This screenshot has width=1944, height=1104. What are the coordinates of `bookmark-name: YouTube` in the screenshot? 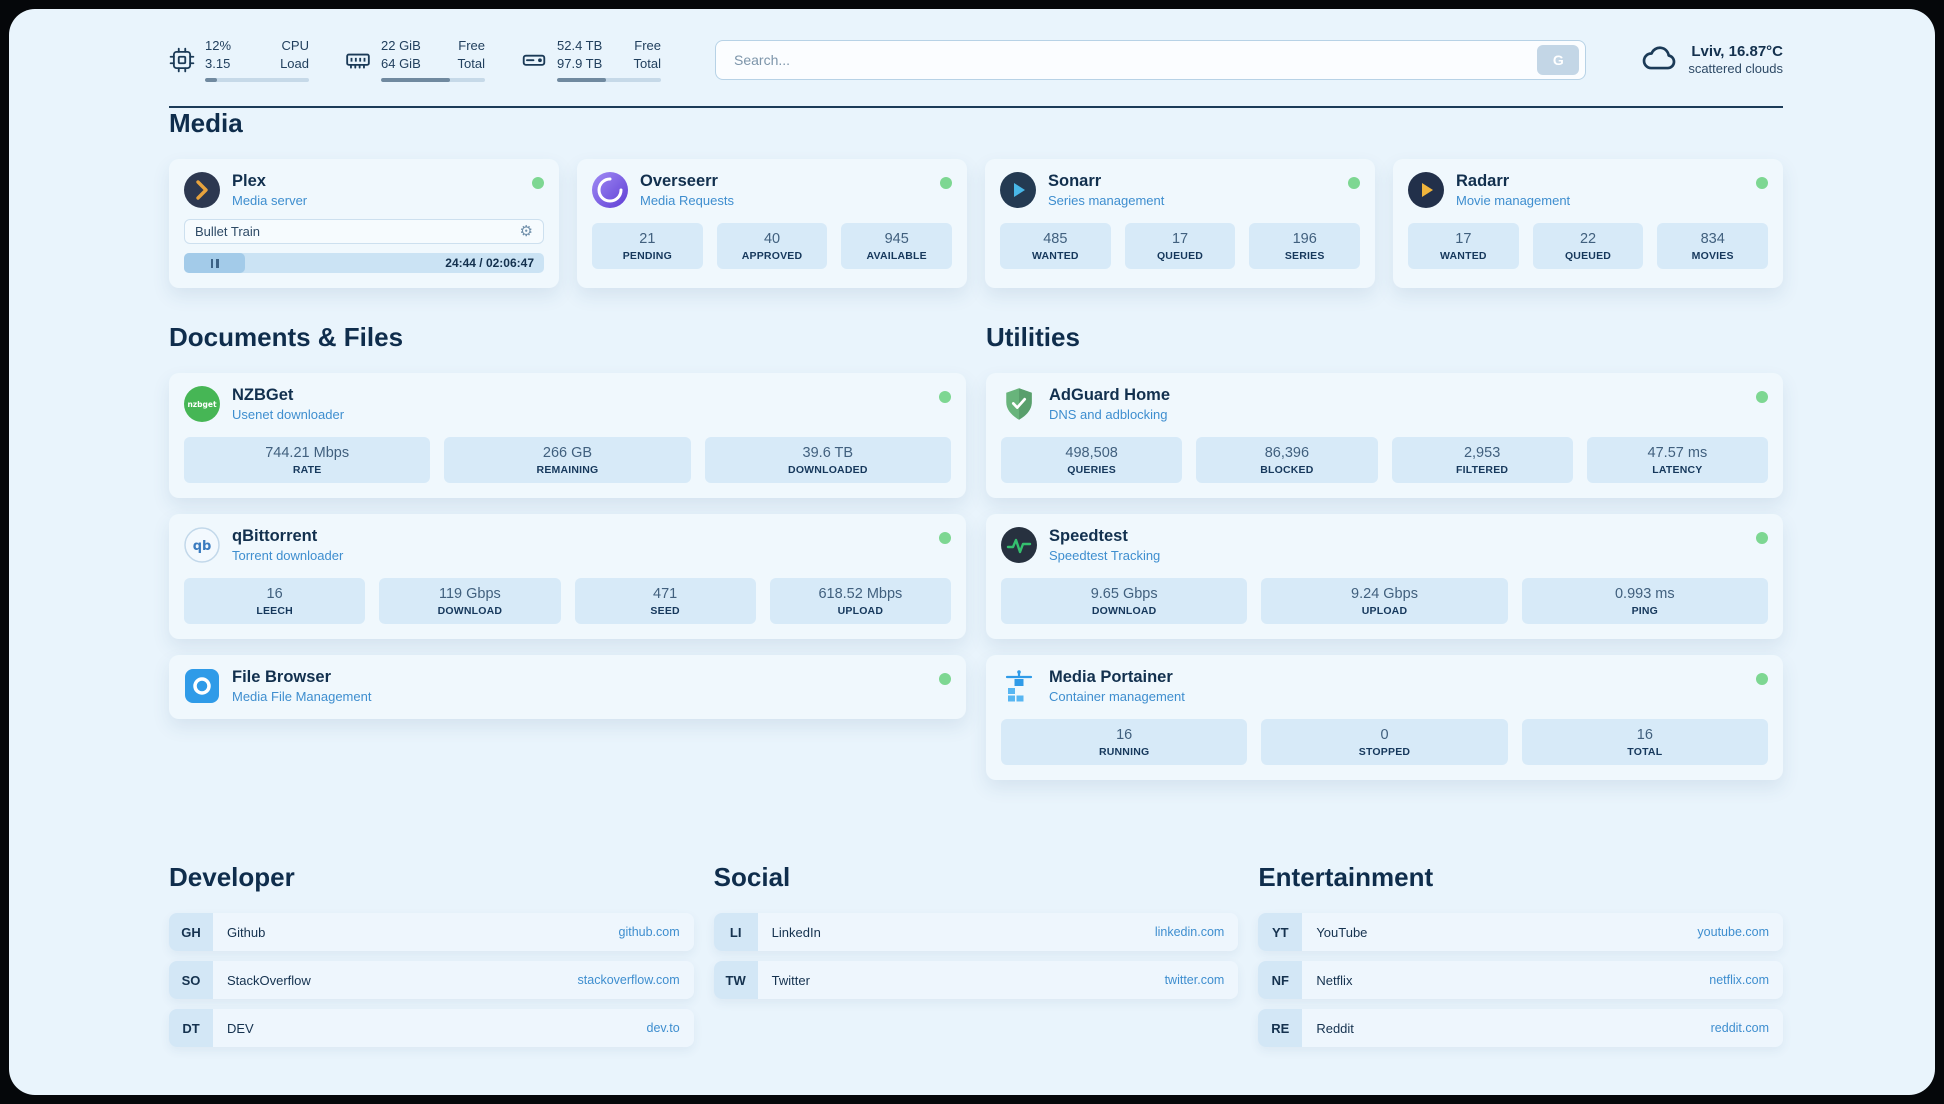 It's located at (1342, 932).